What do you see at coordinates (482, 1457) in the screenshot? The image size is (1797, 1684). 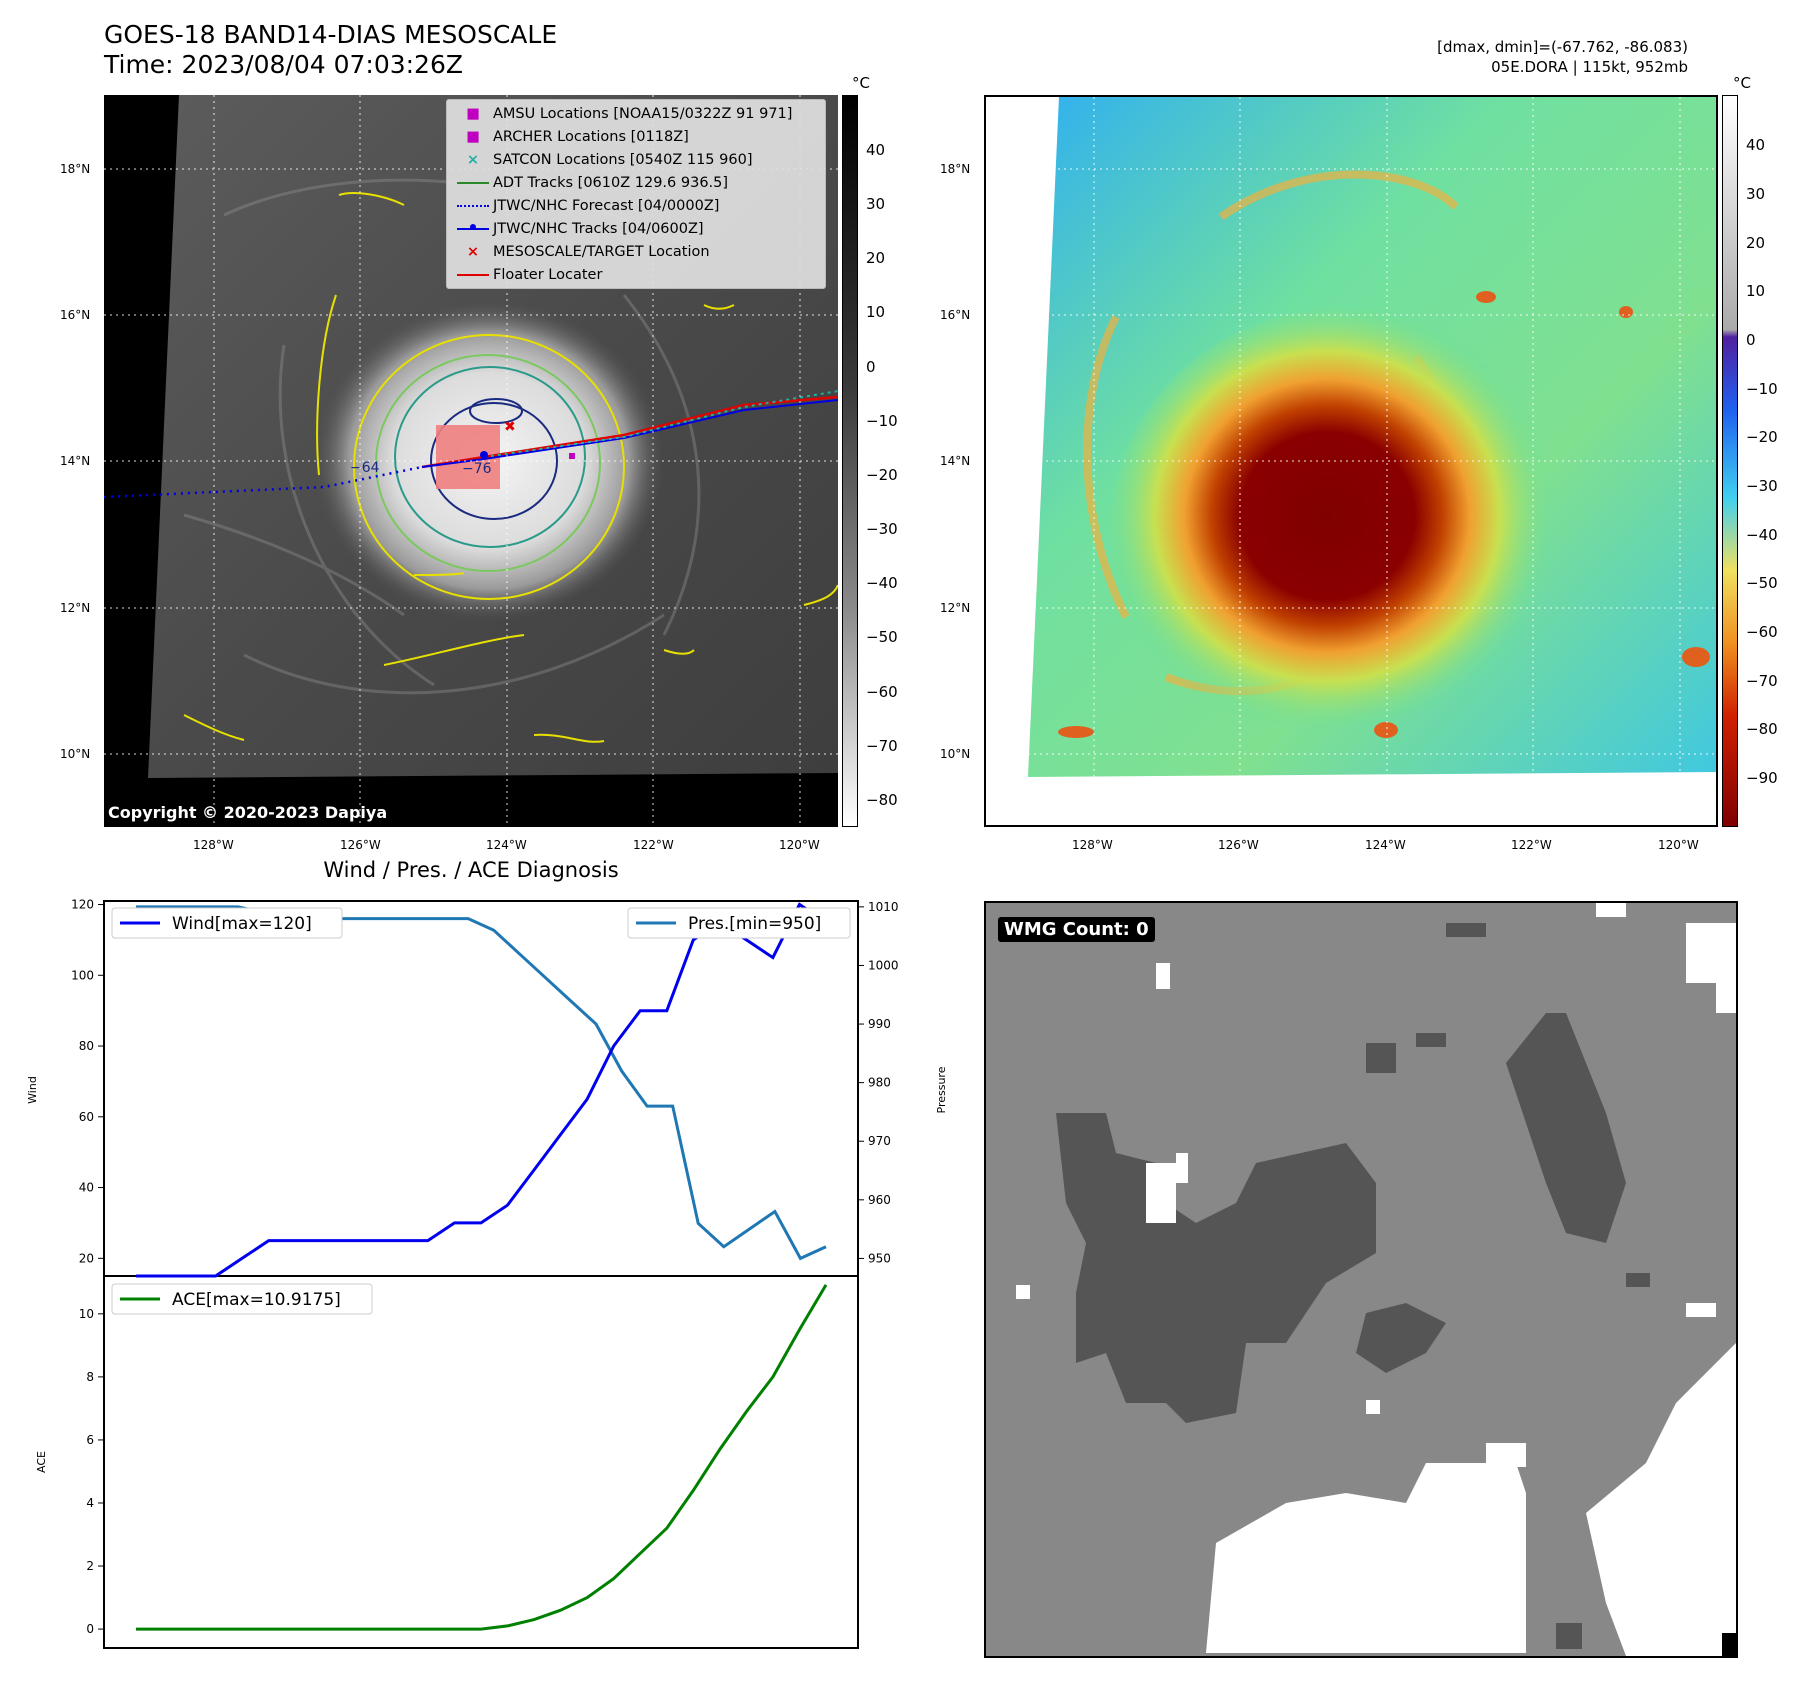 I see `ace-series-line` at bounding box center [482, 1457].